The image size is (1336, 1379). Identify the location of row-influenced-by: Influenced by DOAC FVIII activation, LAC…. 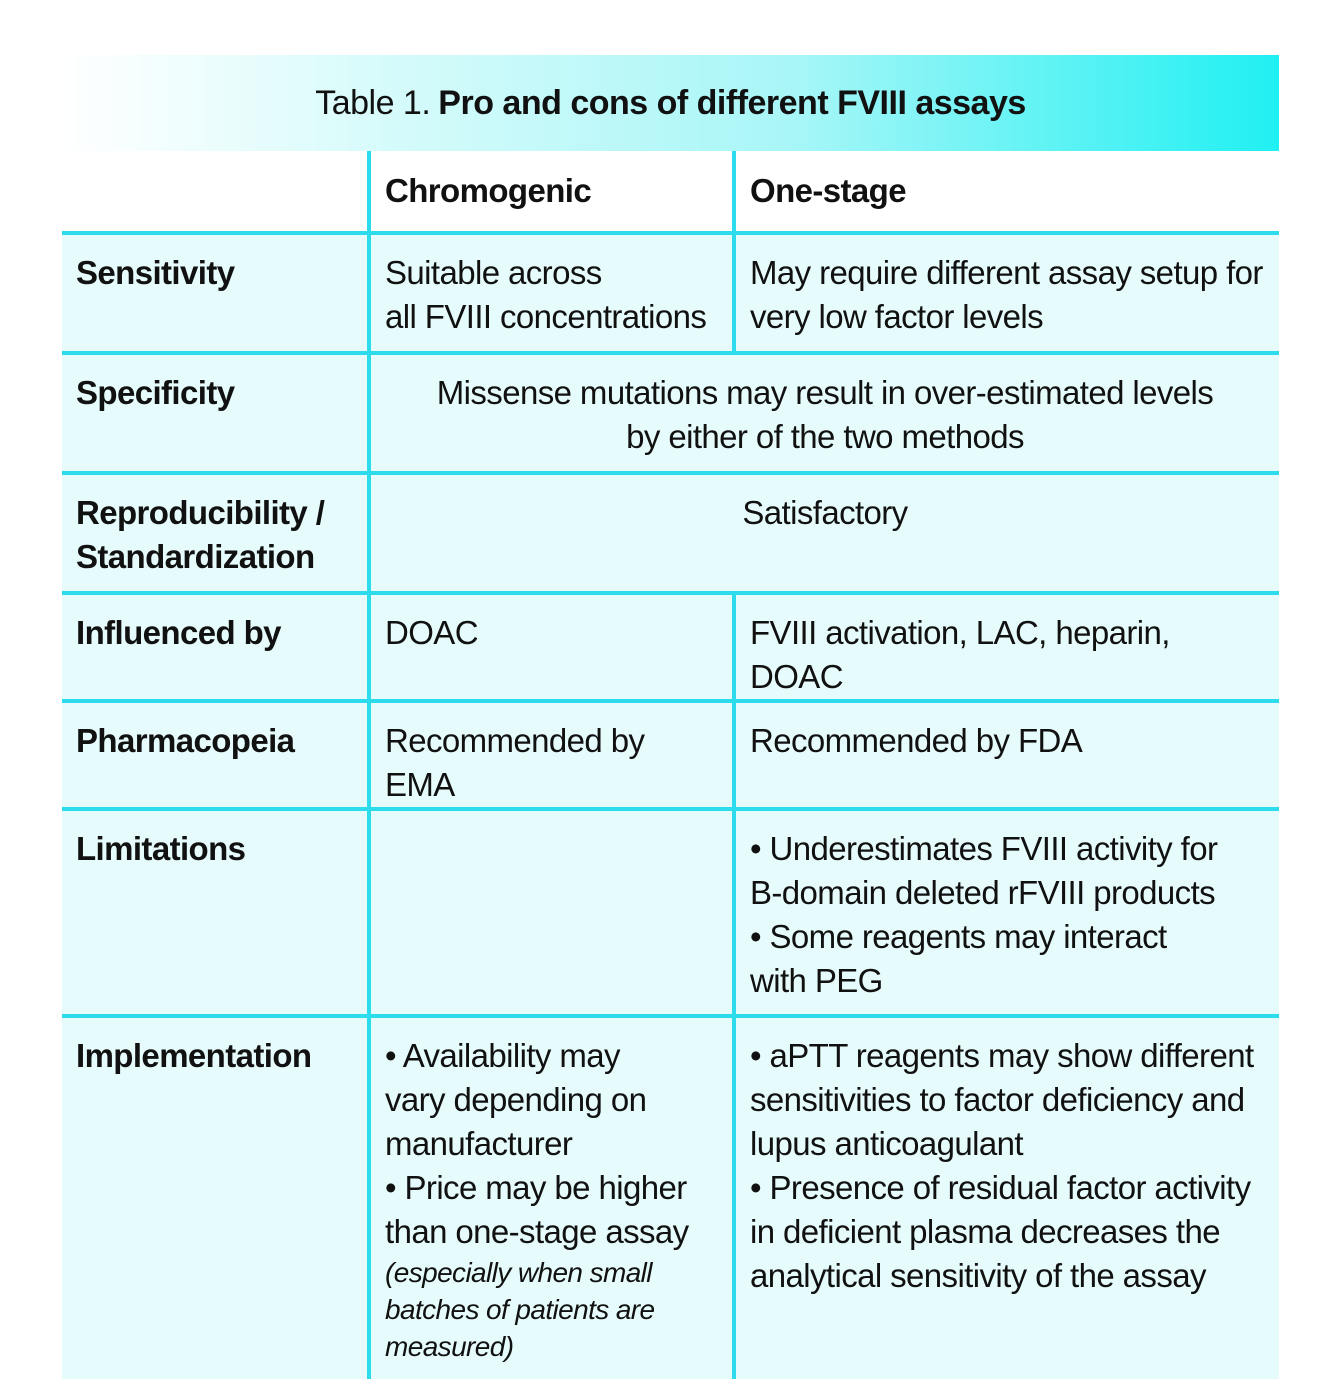
(670, 647).